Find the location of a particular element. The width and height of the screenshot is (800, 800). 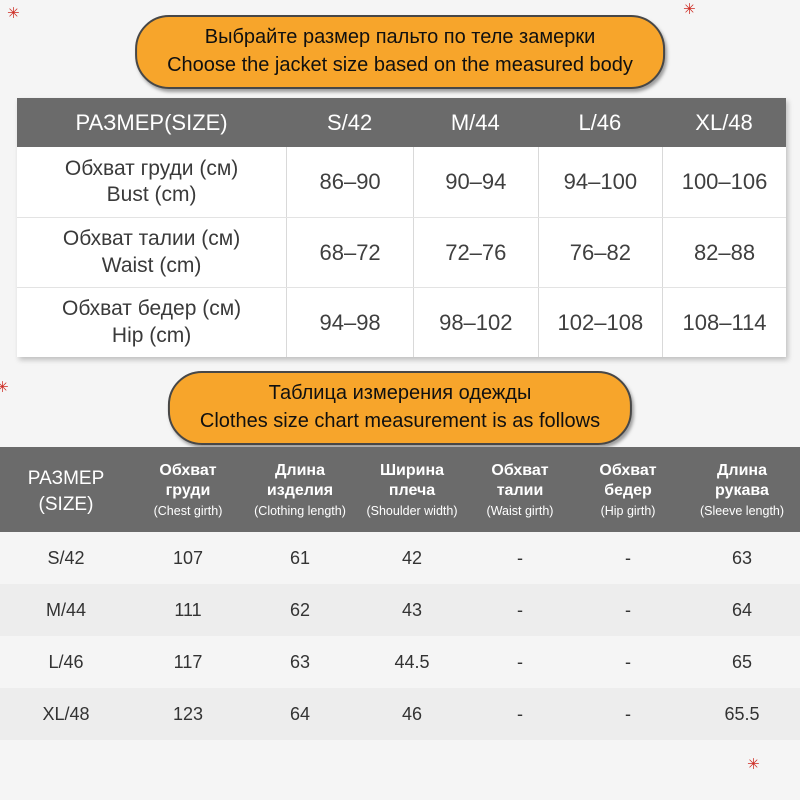

header-cell-chest: Обхват груди (Chest girth) is located at coordinates (188, 489).